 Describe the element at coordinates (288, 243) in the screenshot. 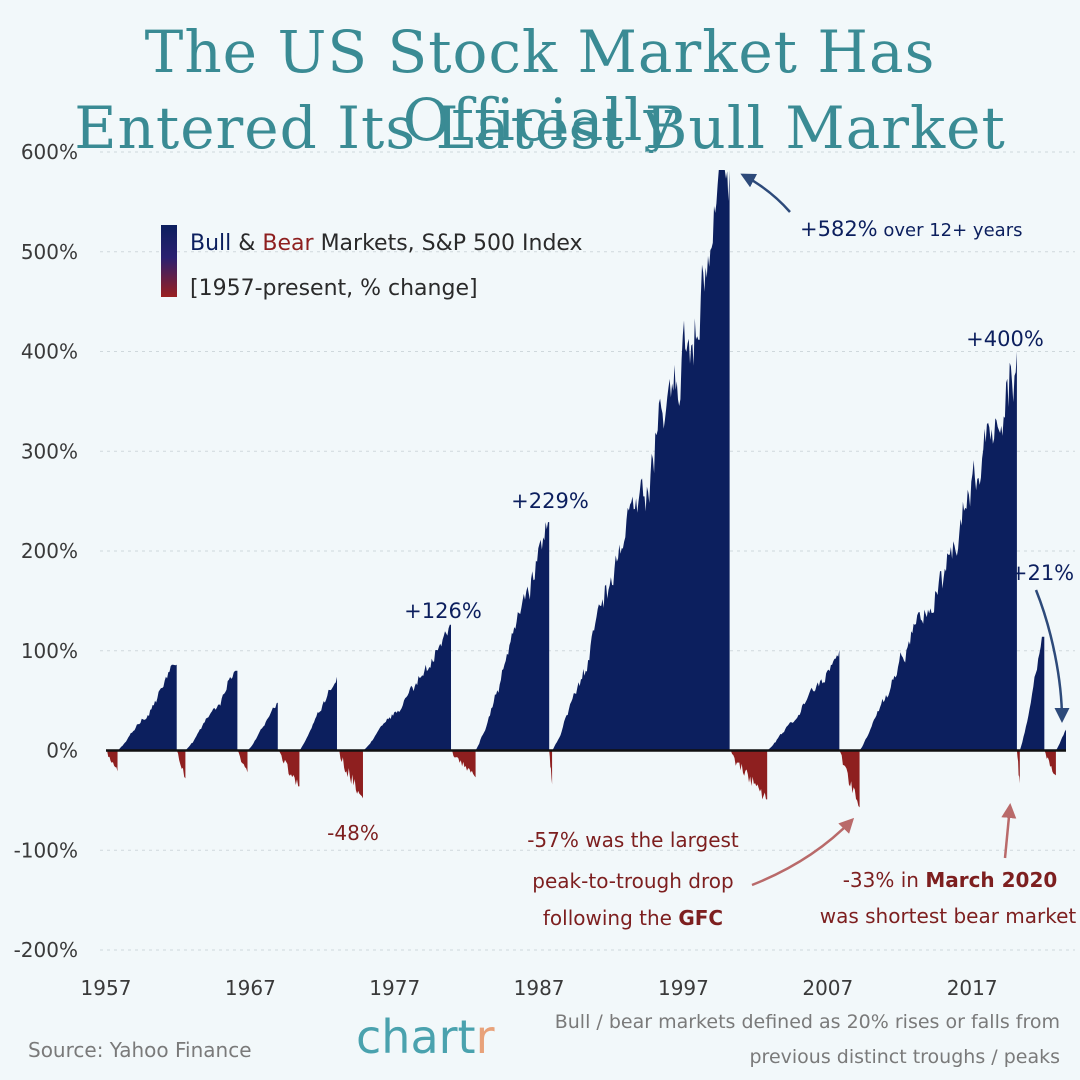

I see `legend-bear-word: Bear` at that location.